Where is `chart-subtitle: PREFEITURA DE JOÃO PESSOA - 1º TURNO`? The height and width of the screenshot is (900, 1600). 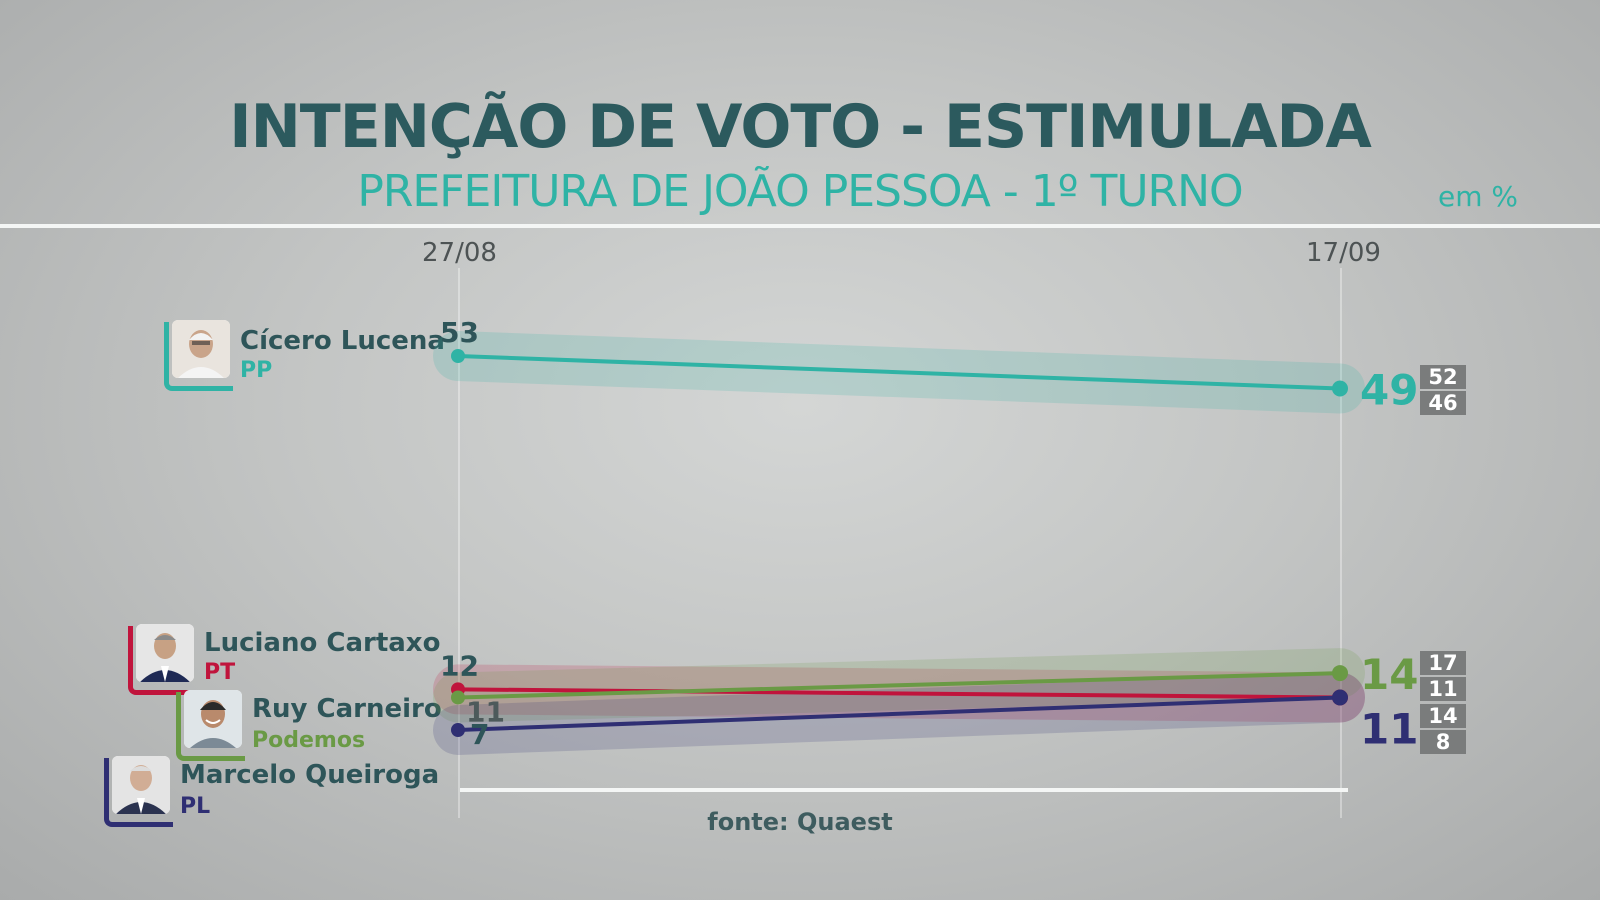 chart-subtitle: PREFEITURA DE JOÃO PESSOA - 1º TURNO is located at coordinates (800, 191).